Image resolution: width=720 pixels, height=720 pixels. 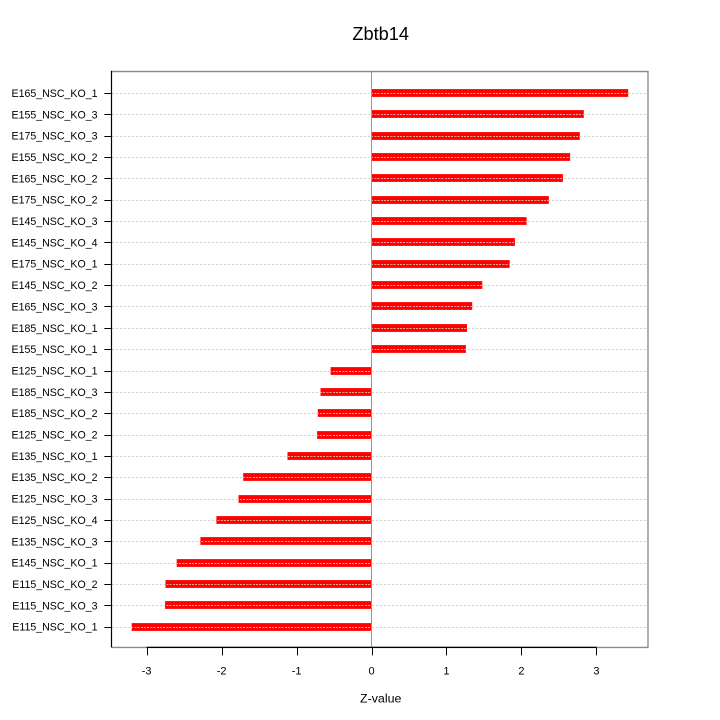 What do you see at coordinates (297, 671) in the screenshot?
I see `svg-text: -1` at bounding box center [297, 671].